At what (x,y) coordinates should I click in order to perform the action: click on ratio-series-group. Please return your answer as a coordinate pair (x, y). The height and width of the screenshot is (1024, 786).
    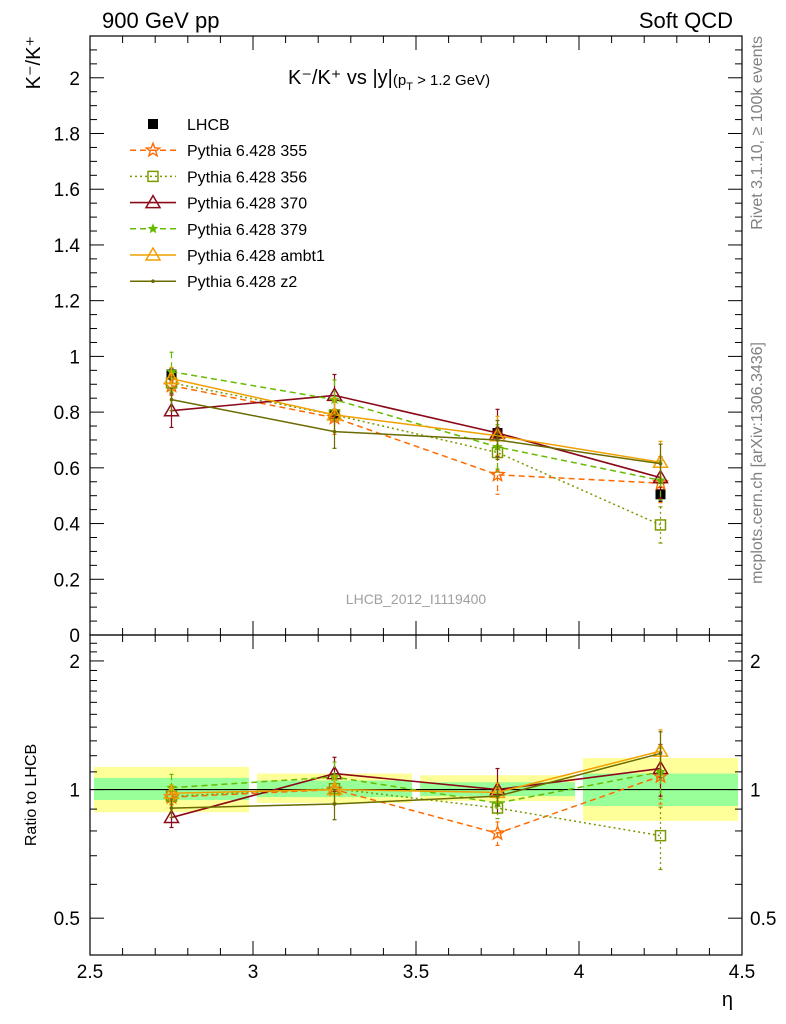
    Looking at the image, I should click on (416, 800).